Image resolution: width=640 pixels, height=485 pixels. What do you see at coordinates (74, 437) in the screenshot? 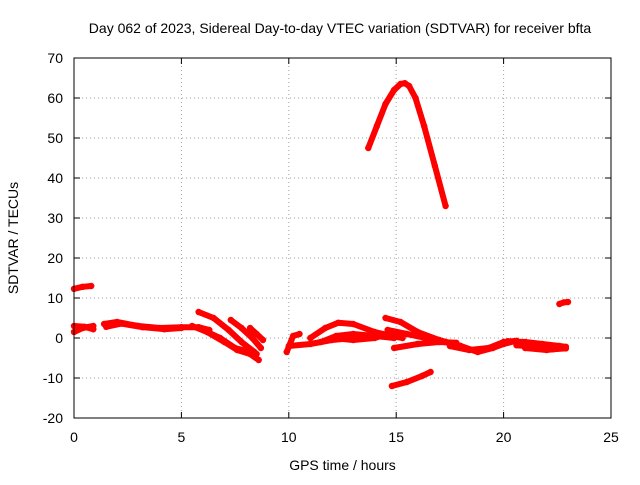
I see `x-tick-label: 0` at bounding box center [74, 437].